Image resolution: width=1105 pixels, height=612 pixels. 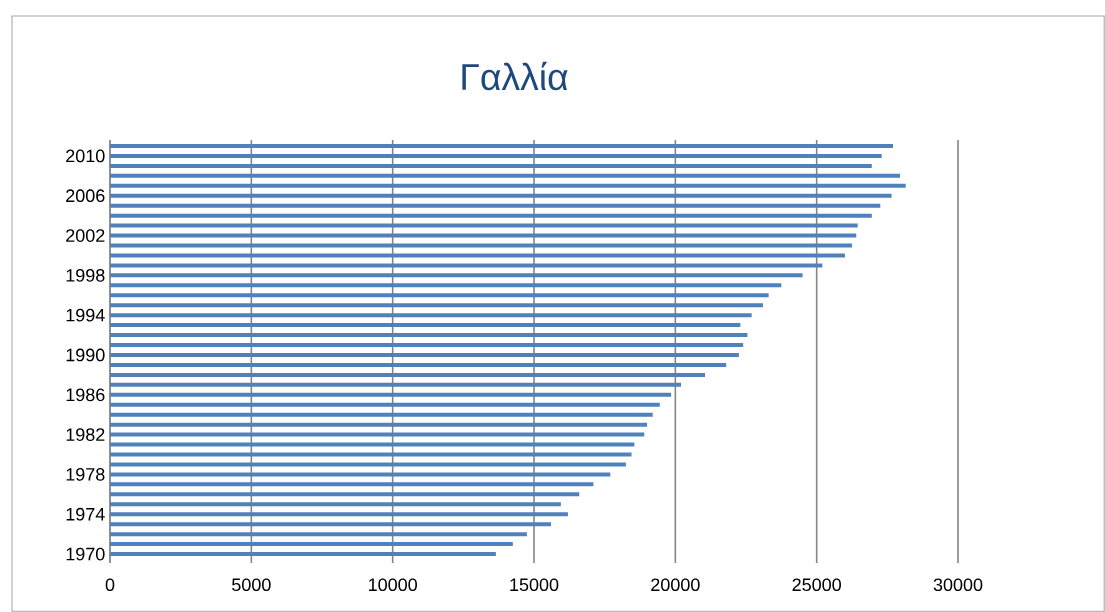 What do you see at coordinates (85, 315) in the screenshot?
I see `y-tick-label: 1994` at bounding box center [85, 315].